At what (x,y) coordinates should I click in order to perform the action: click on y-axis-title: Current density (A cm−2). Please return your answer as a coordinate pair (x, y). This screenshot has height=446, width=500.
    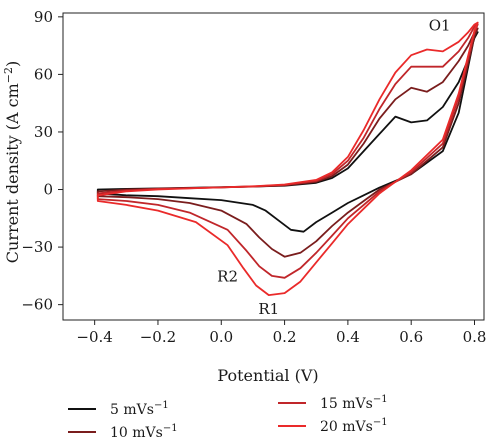
    Looking at the image, I should click on (12, 162).